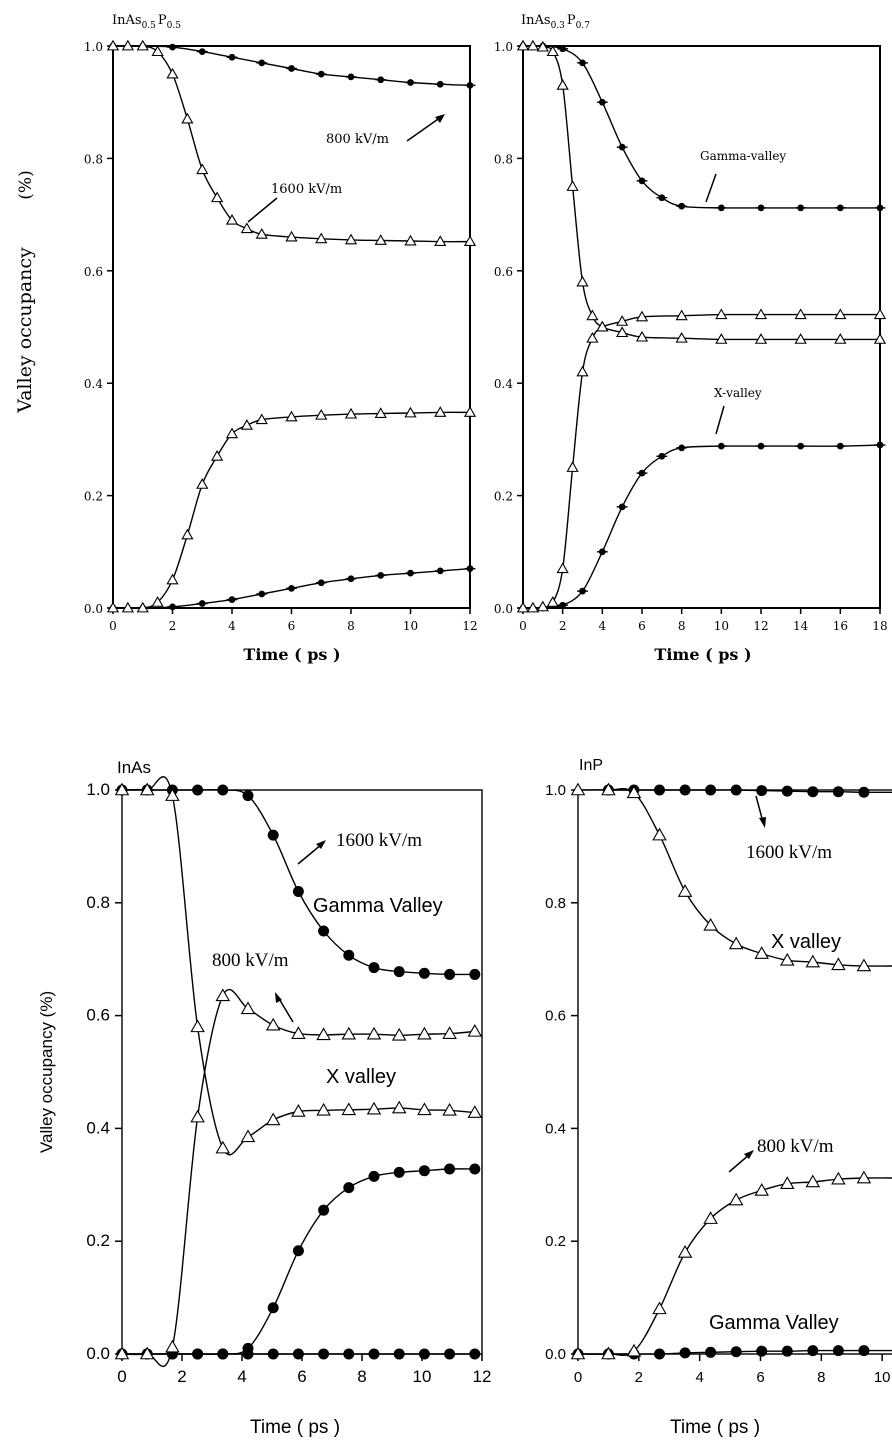 Image resolution: width=892 pixels, height=1442 pixels. I want to click on y-tick-label: 1.0, so click(98, 789).